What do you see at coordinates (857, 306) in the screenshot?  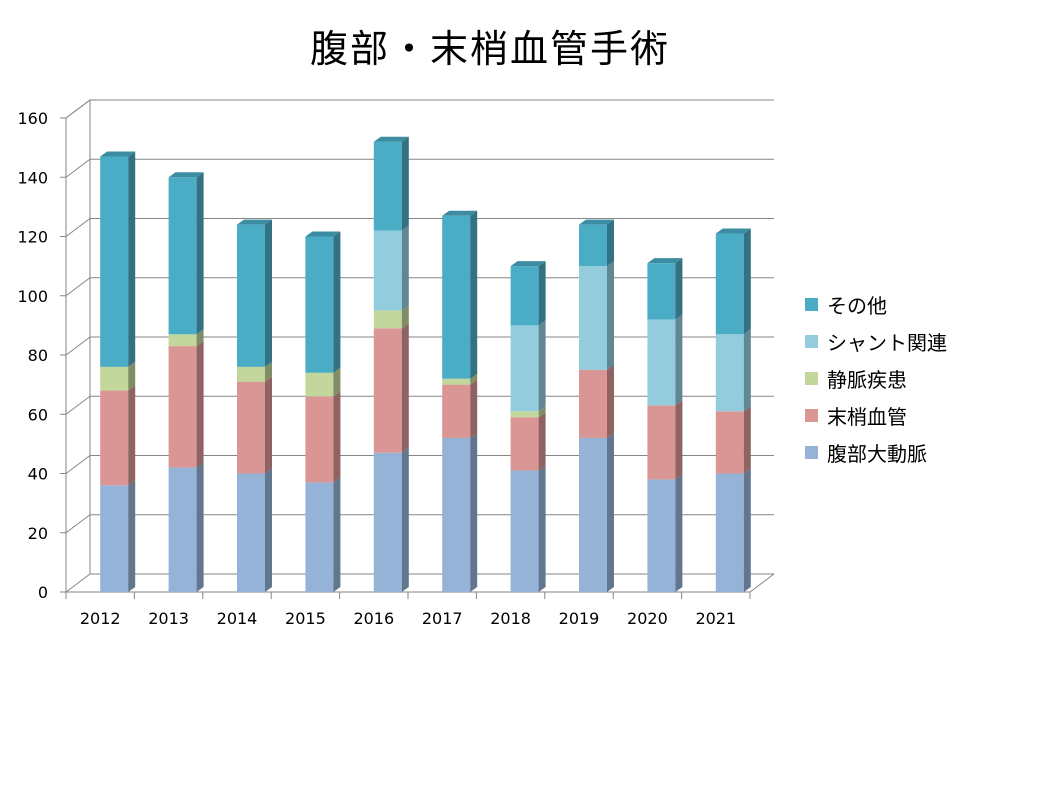 I see `legend-label: その他` at bounding box center [857, 306].